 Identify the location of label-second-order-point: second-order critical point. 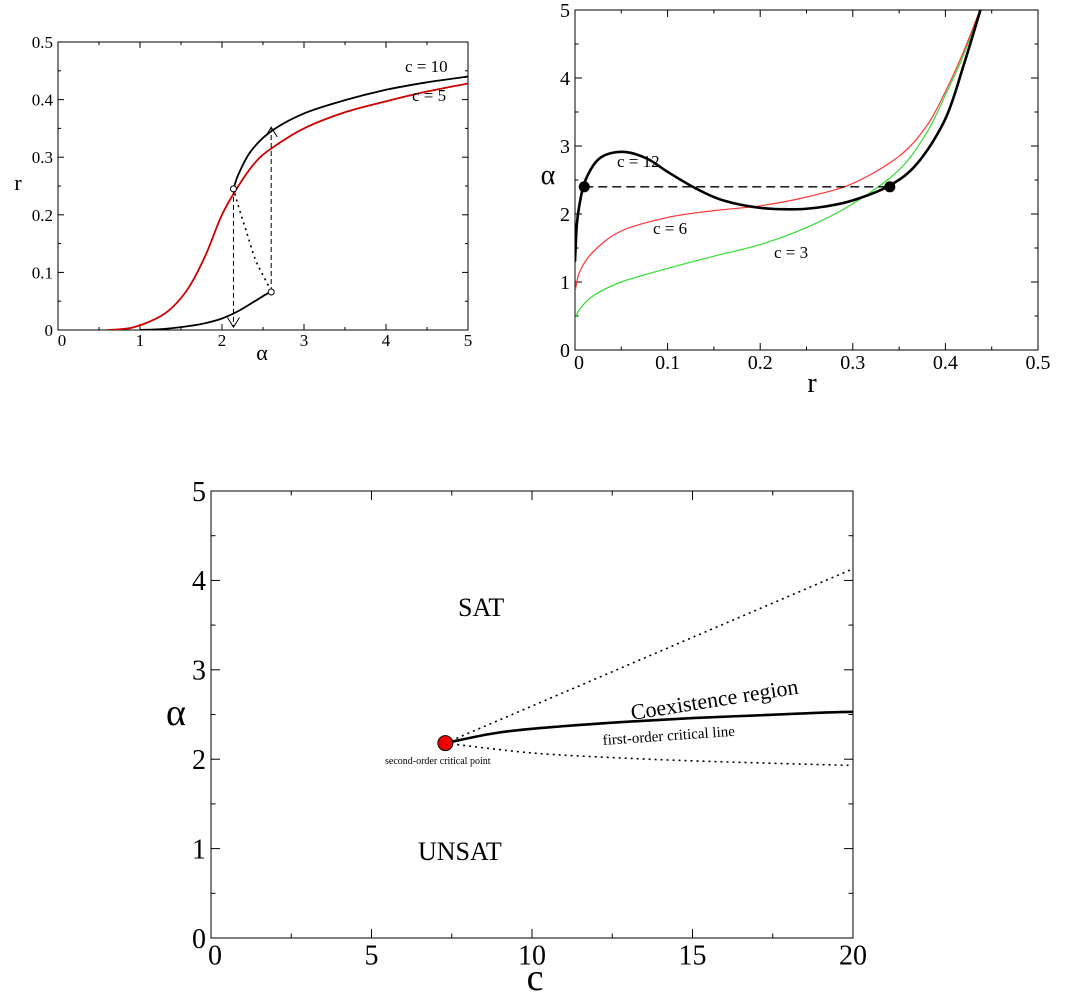
(438, 761).